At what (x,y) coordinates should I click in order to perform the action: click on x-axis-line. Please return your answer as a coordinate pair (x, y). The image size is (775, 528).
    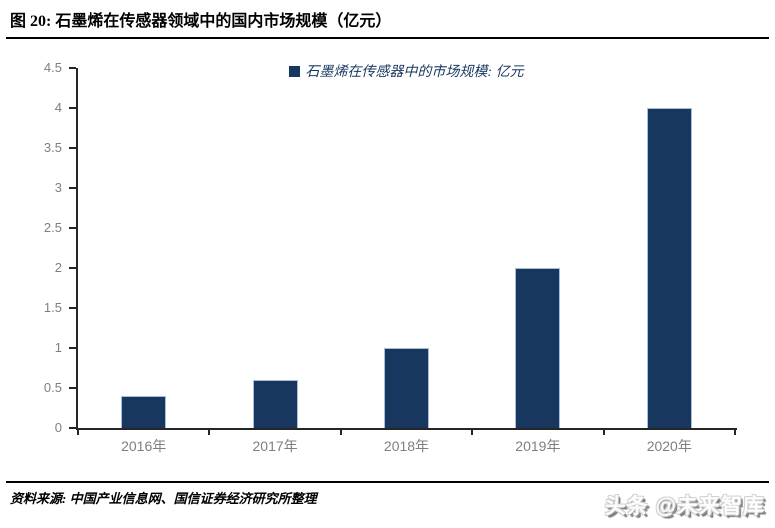
    Looking at the image, I should click on (406, 429).